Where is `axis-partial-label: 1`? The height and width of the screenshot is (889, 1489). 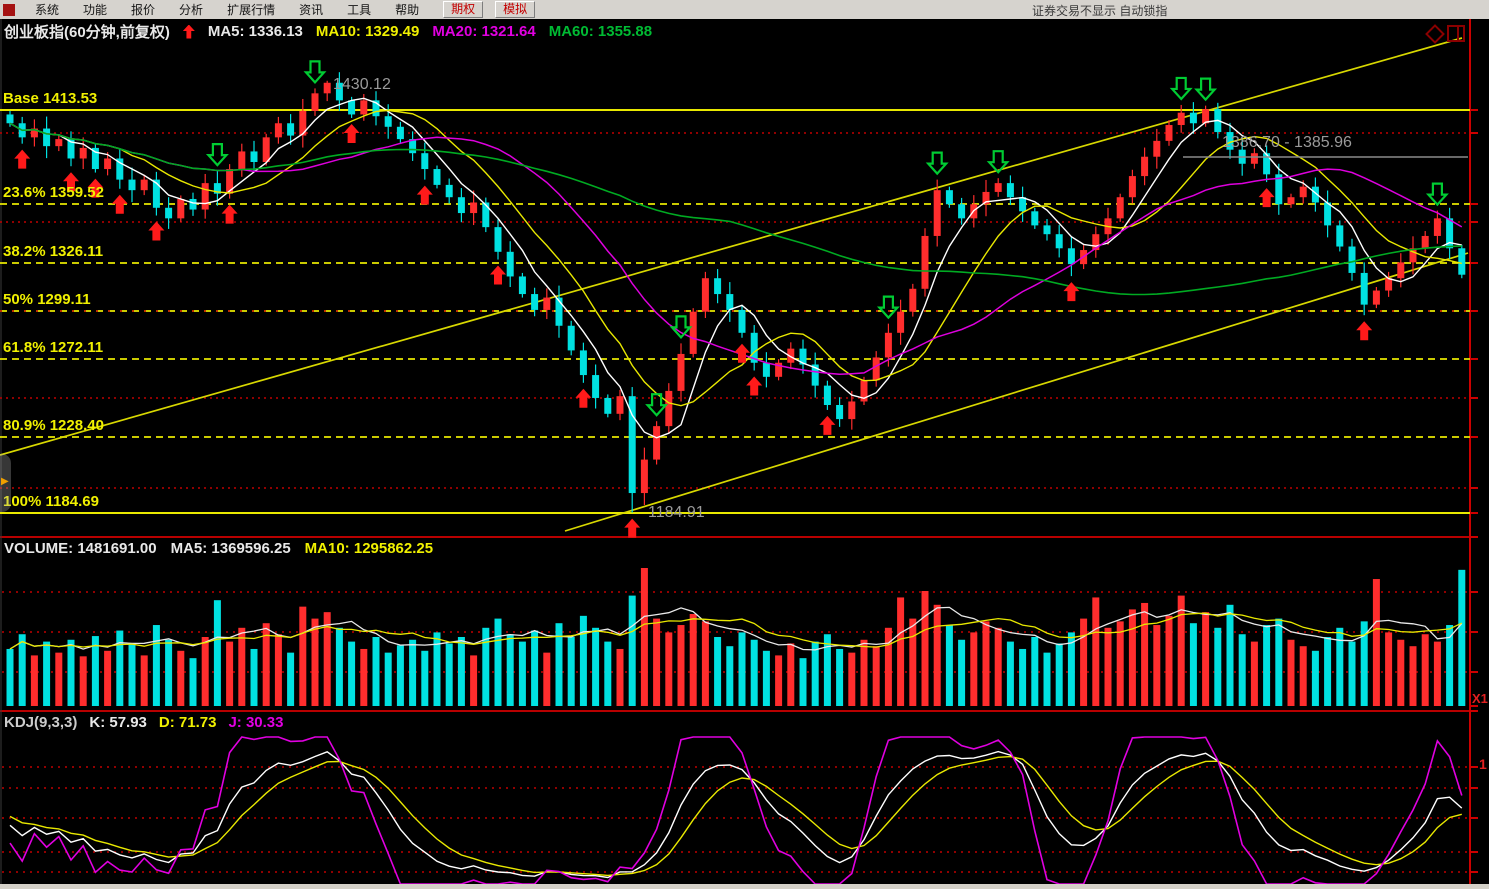 axis-partial-label: 1 is located at coordinates (1483, 764).